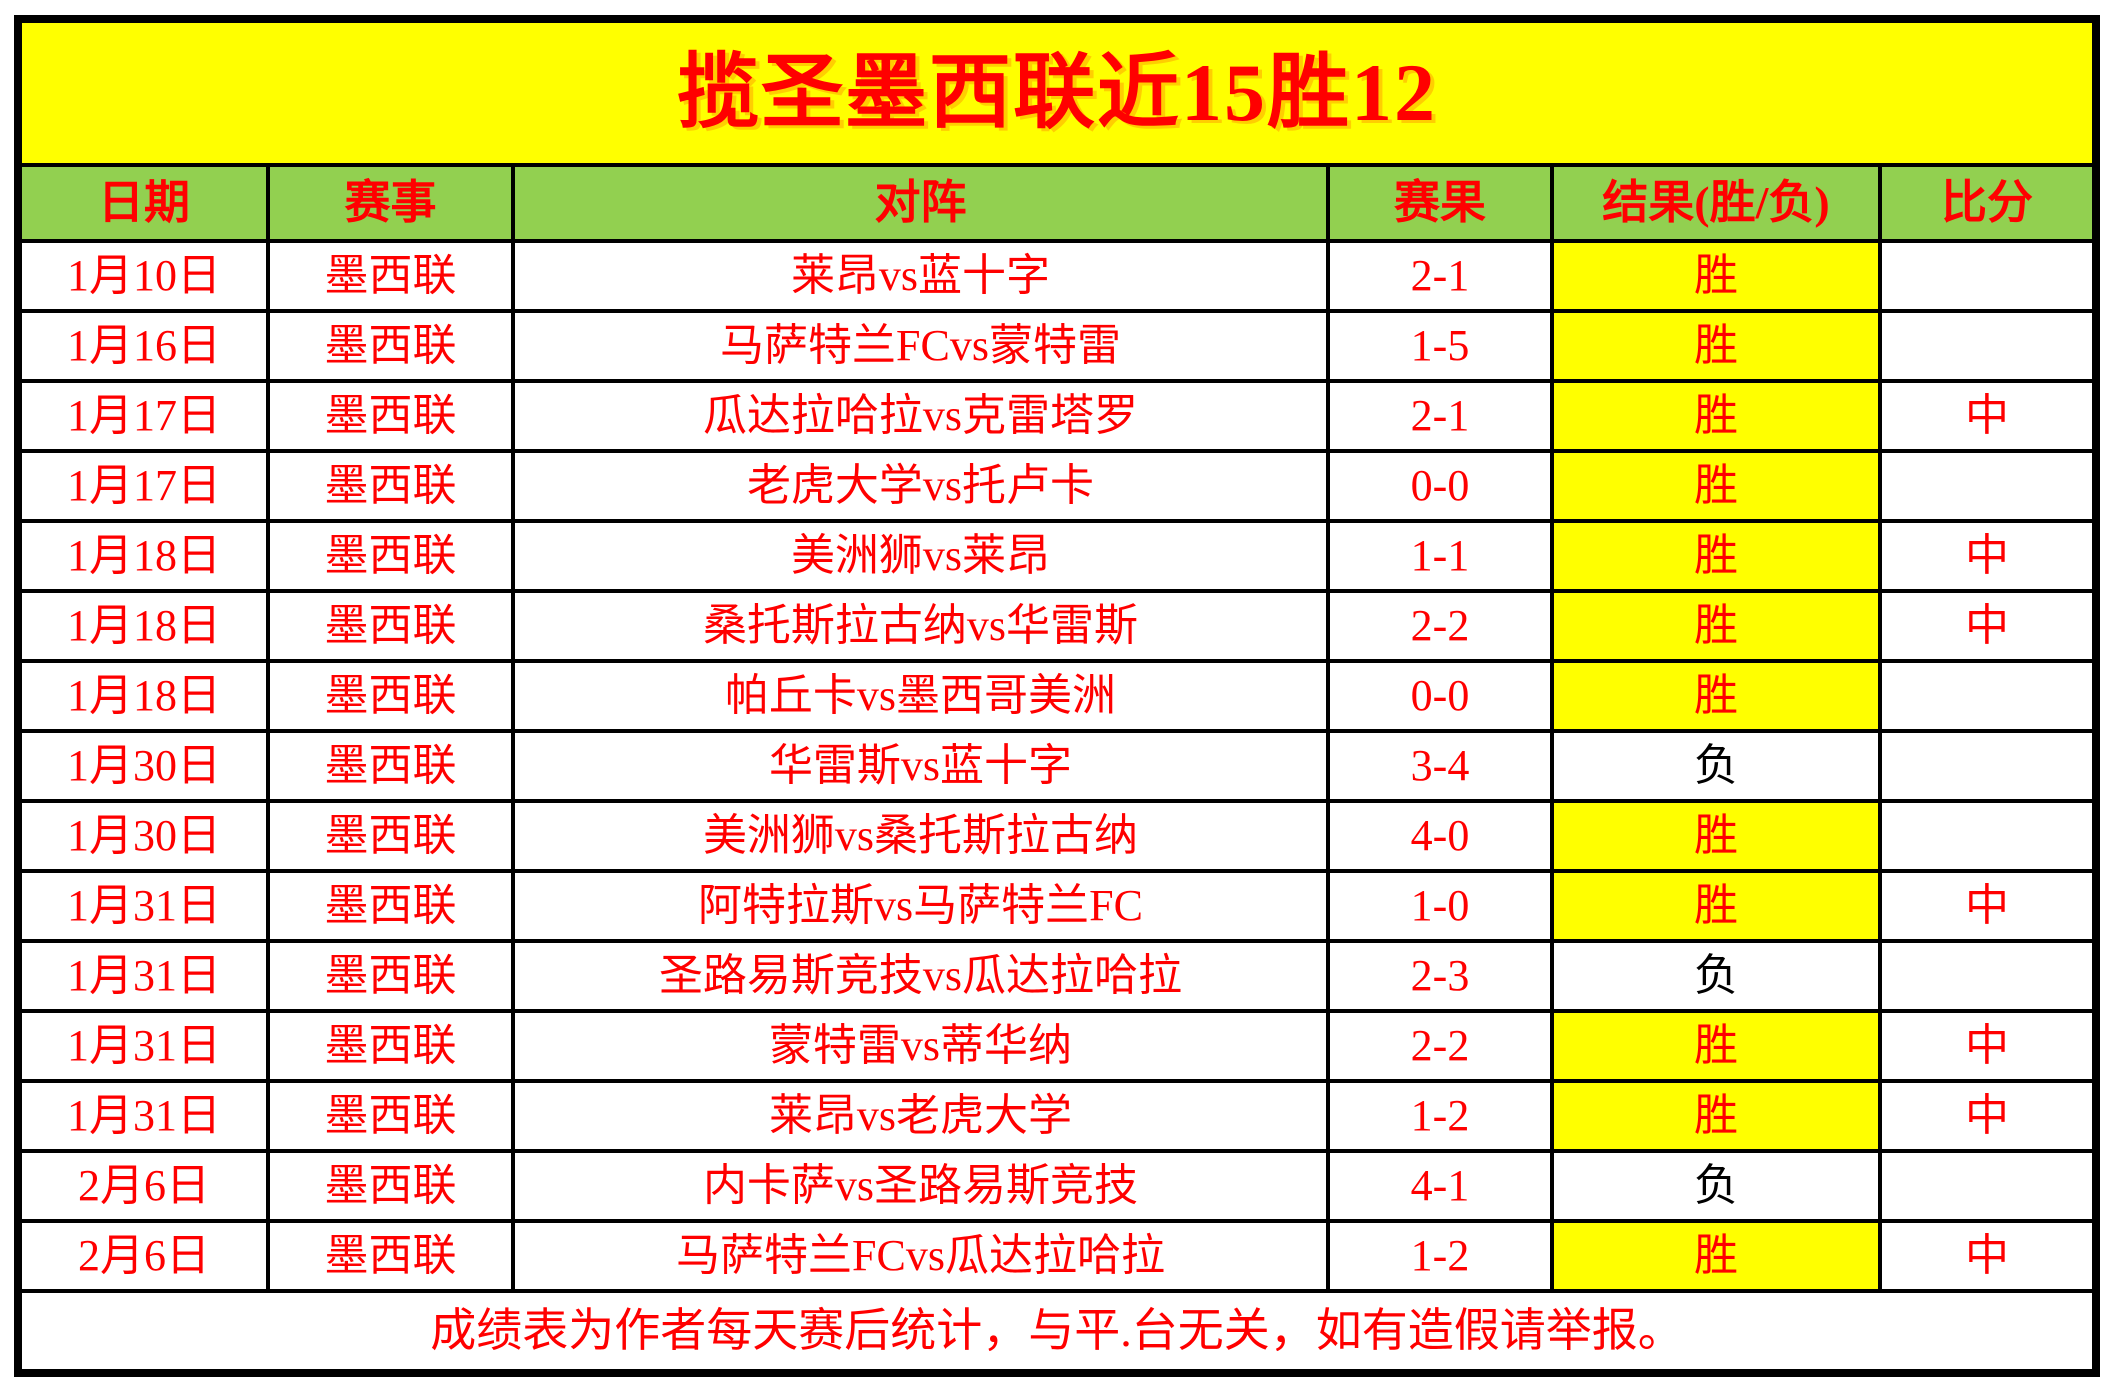 Image resolution: width=2114 pixels, height=1392 pixels. I want to click on cell-match: 桑托斯拉古纳vs华雷斯, so click(920, 626).